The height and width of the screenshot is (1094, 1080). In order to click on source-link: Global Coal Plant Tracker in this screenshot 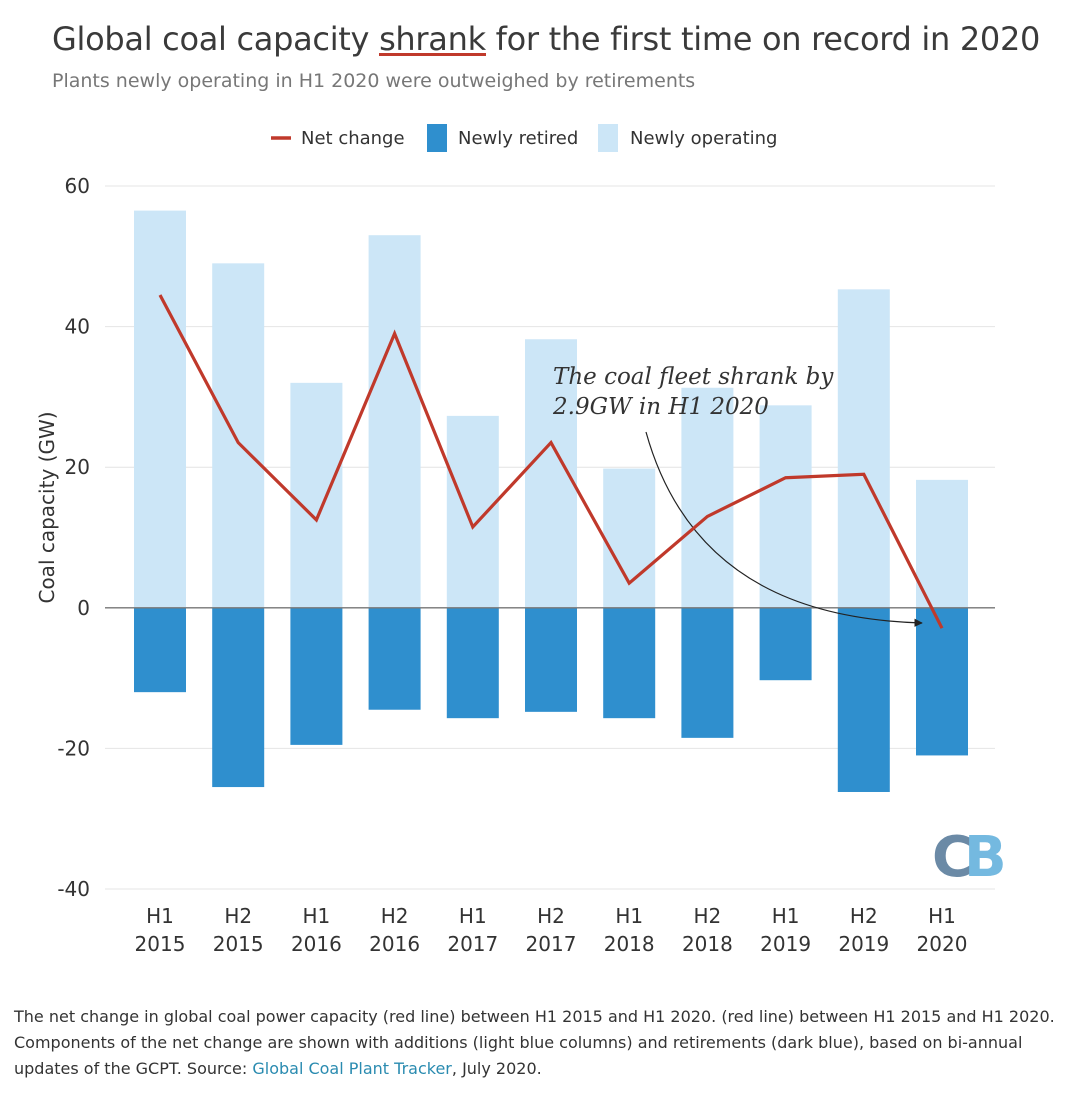, I will do `click(352, 1068)`.